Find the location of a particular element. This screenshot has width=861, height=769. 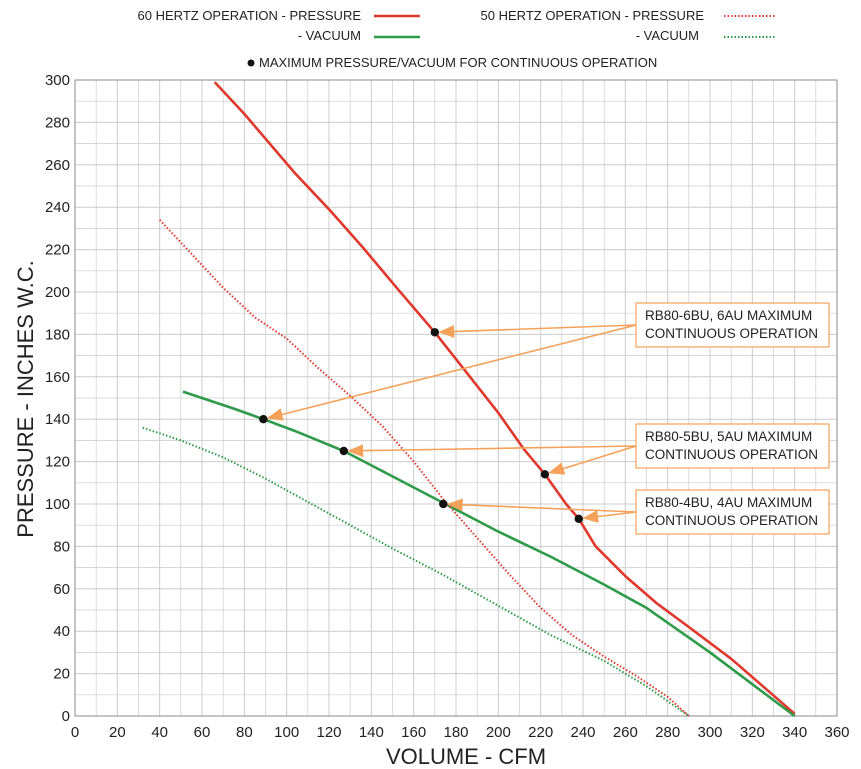

x-axis-title: VOLUME - CFM is located at coordinates (466, 756).